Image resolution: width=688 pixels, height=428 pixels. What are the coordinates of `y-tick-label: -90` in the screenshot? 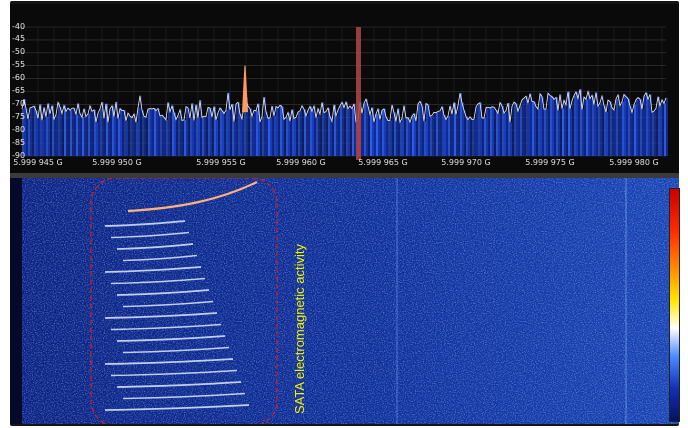 It's located at (19, 155).